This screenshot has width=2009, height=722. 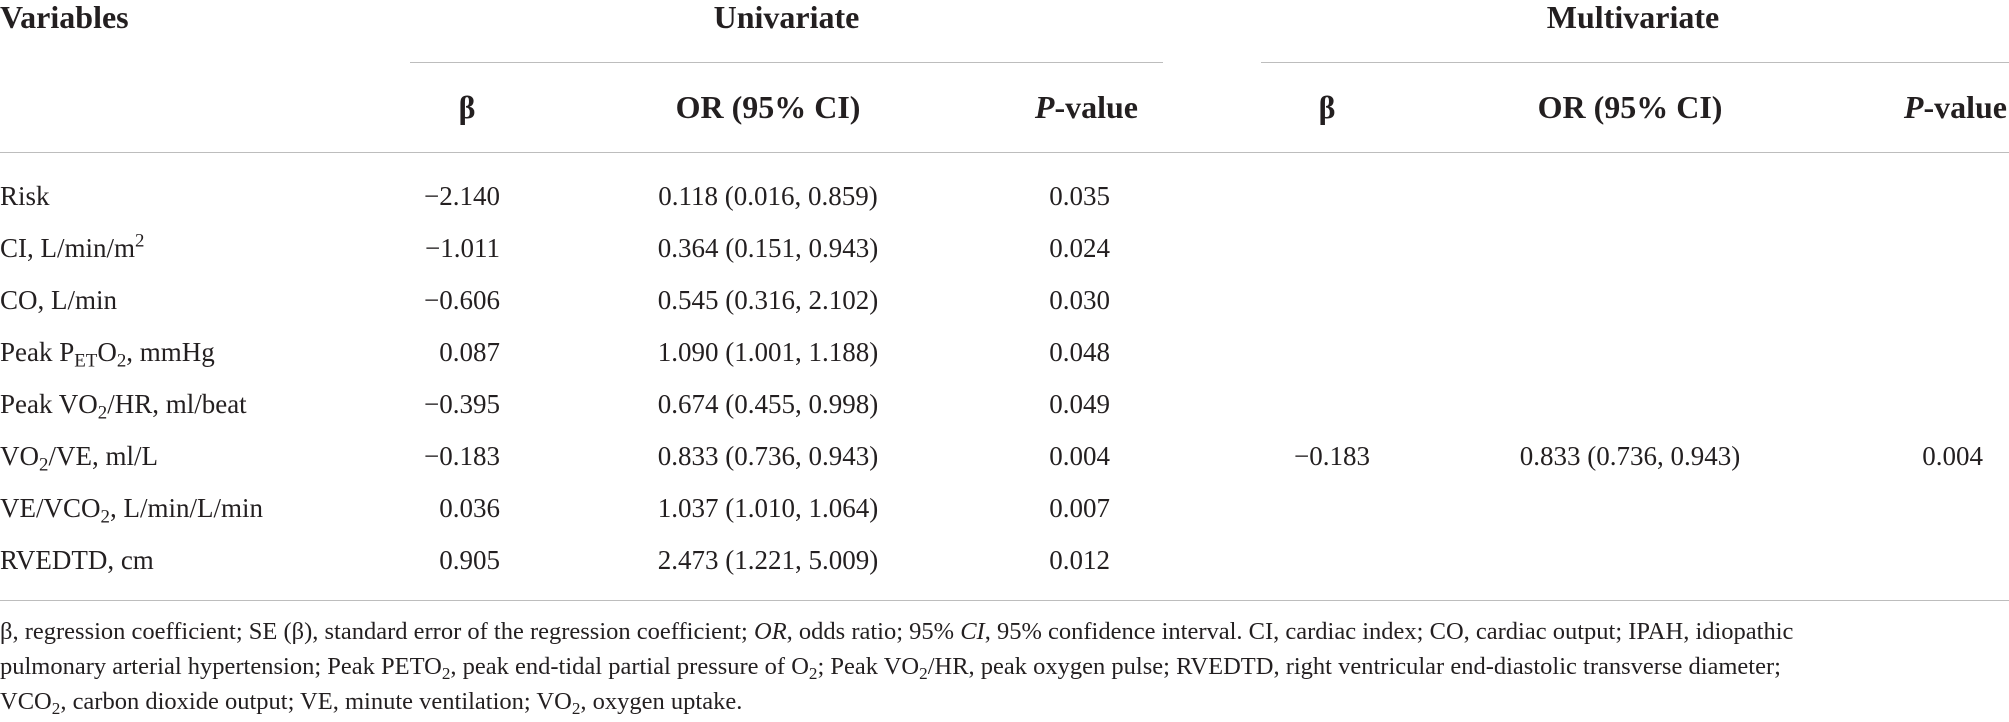 What do you see at coordinates (1079, 196) in the screenshot?
I see `univariate-pvalue: 0.035` at bounding box center [1079, 196].